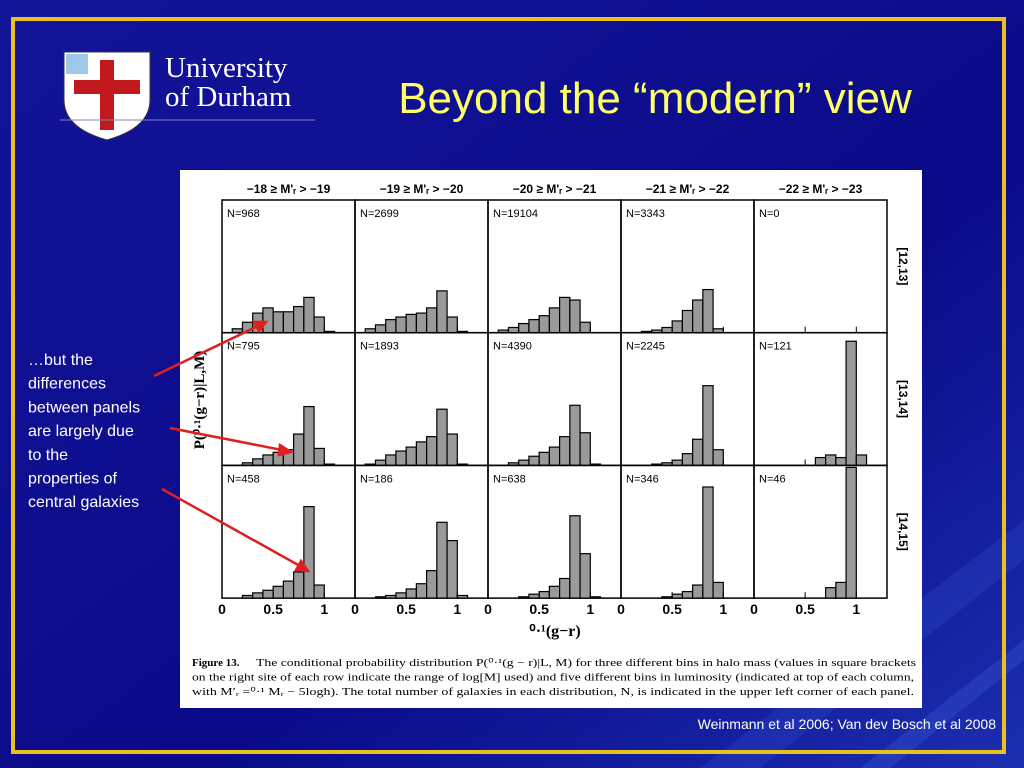 The height and width of the screenshot is (768, 1024). Describe the element at coordinates (645, 347) in the screenshot. I see `panel-label: N=2245` at that location.